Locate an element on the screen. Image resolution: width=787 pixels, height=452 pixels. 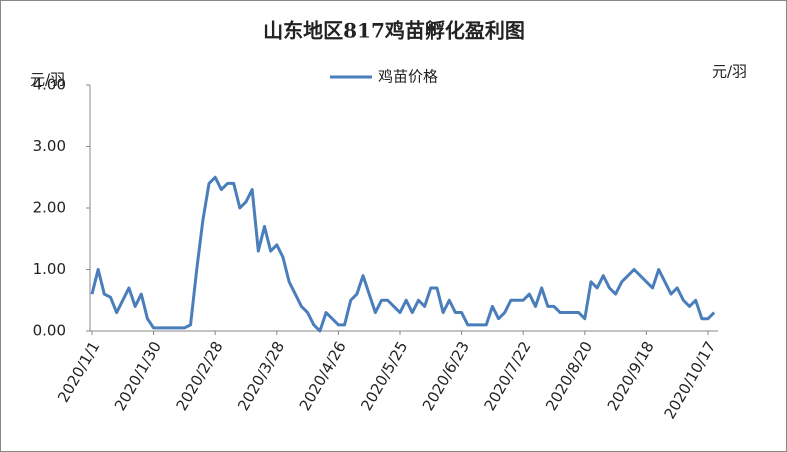
y-tick-label: 3.00 is located at coordinates (49, 146).